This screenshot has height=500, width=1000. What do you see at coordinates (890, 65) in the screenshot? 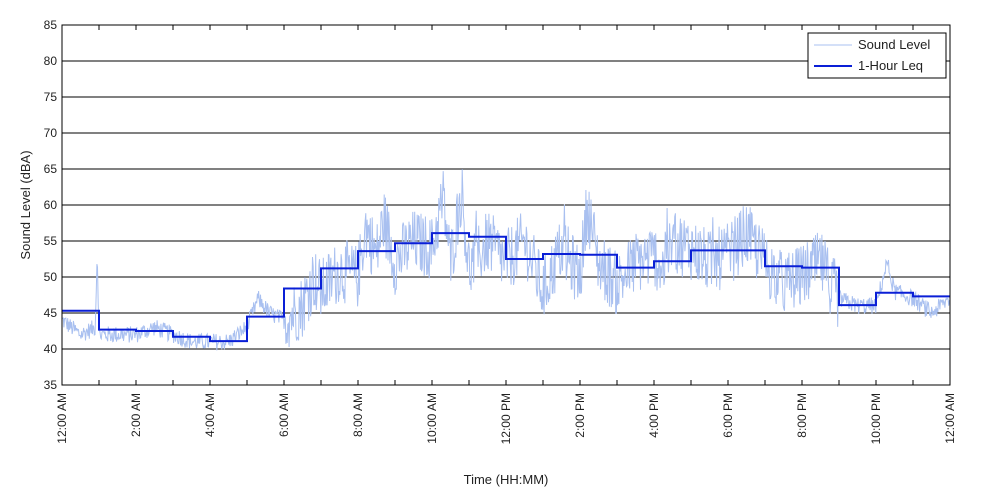
I see `legend-label-leq: 1-Hour Leq` at bounding box center [890, 65].